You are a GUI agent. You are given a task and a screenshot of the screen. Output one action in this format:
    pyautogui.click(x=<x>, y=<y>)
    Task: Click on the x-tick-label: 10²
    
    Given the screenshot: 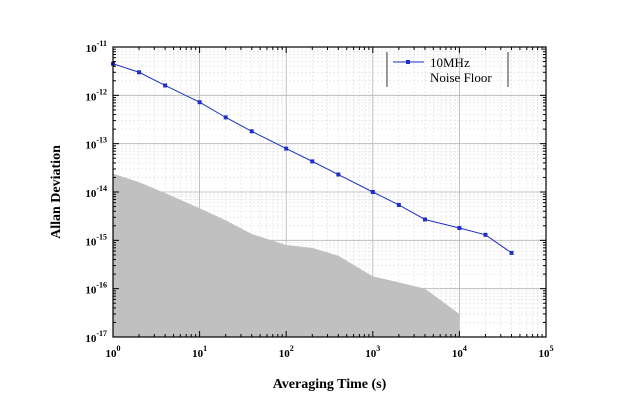 What is the action you would take?
    pyautogui.click(x=286, y=352)
    